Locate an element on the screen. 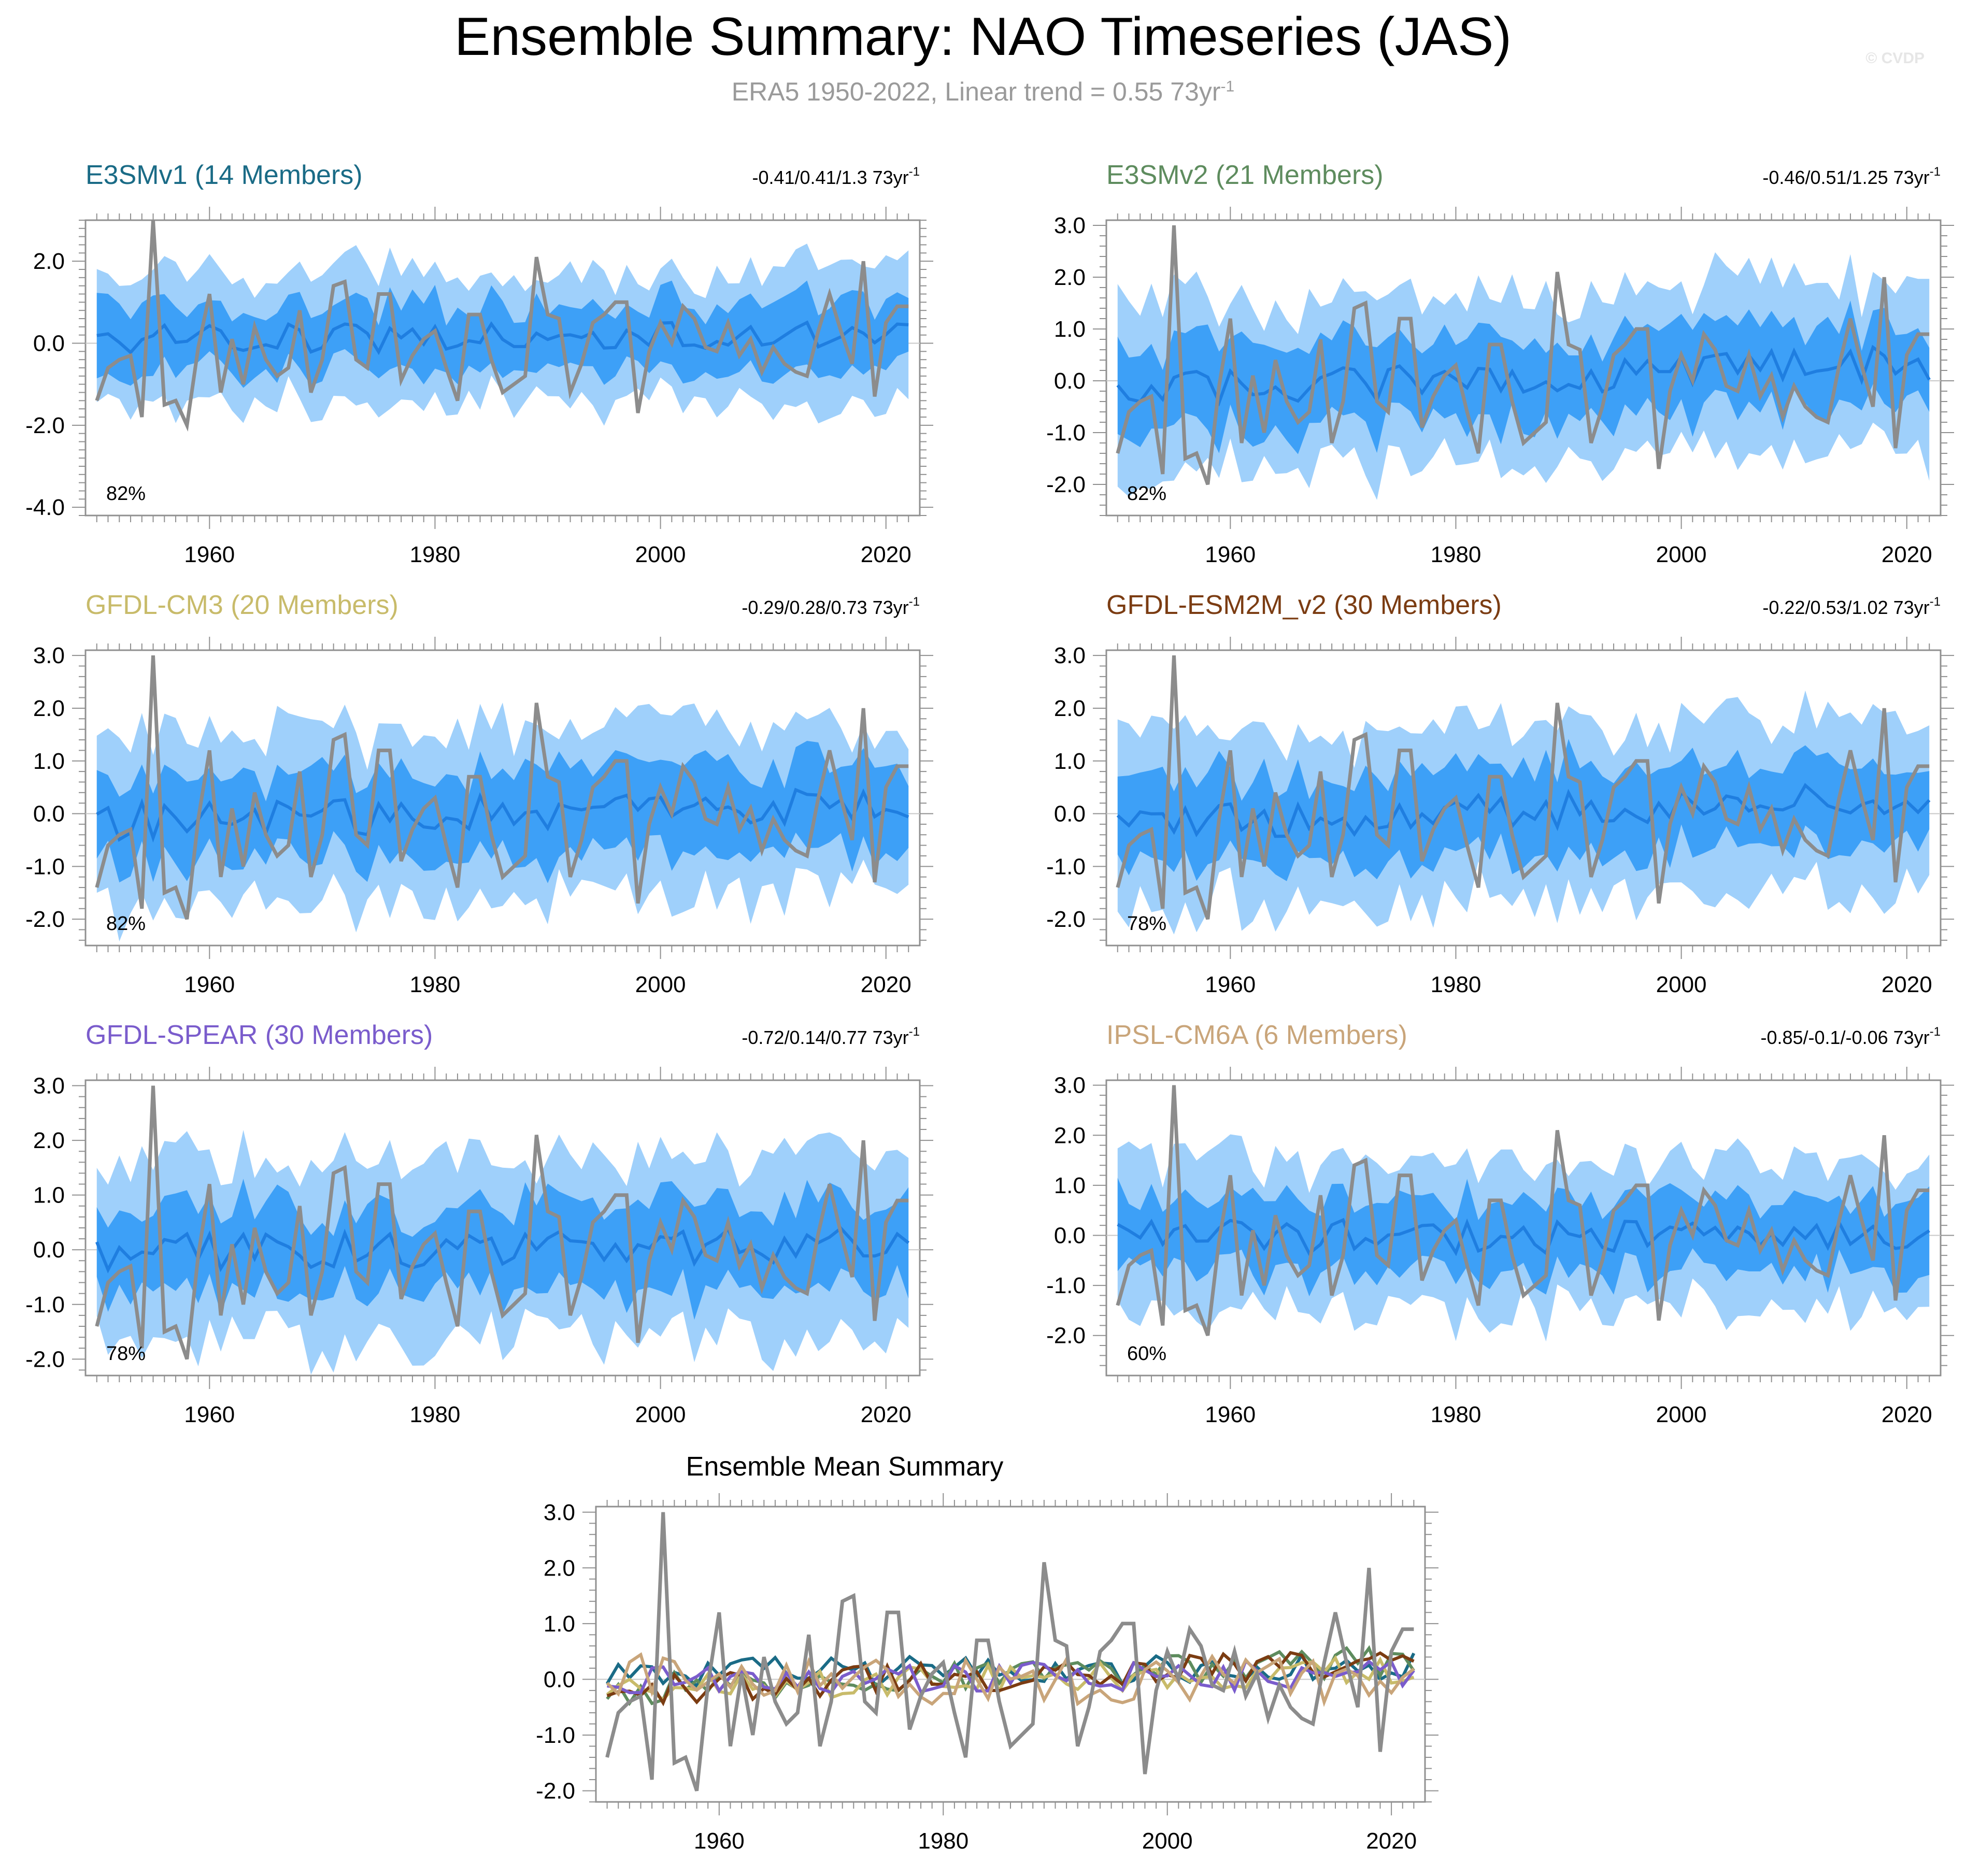 The height and width of the screenshot is (1876, 1966). trend-label: -0.85/-0.1/-0.06 73yr-1 is located at coordinates (1851, 1036).